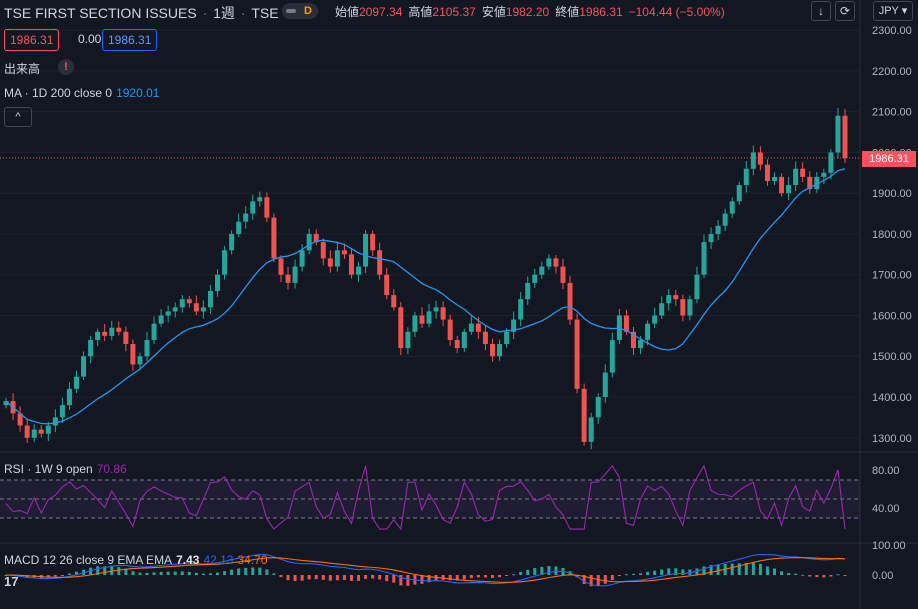 The width and height of the screenshot is (918, 609). What do you see at coordinates (66, 67) in the screenshot?
I see `warning-icon: !` at bounding box center [66, 67].